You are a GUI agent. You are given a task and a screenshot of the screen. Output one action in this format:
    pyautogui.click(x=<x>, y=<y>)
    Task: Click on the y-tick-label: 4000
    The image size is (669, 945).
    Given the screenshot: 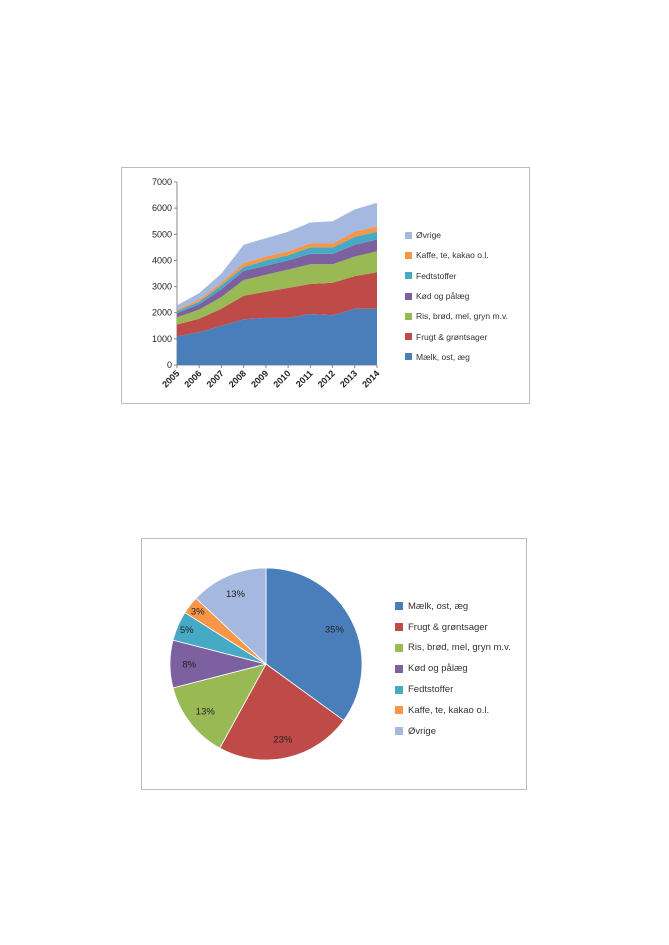 What is the action you would take?
    pyautogui.click(x=162, y=260)
    